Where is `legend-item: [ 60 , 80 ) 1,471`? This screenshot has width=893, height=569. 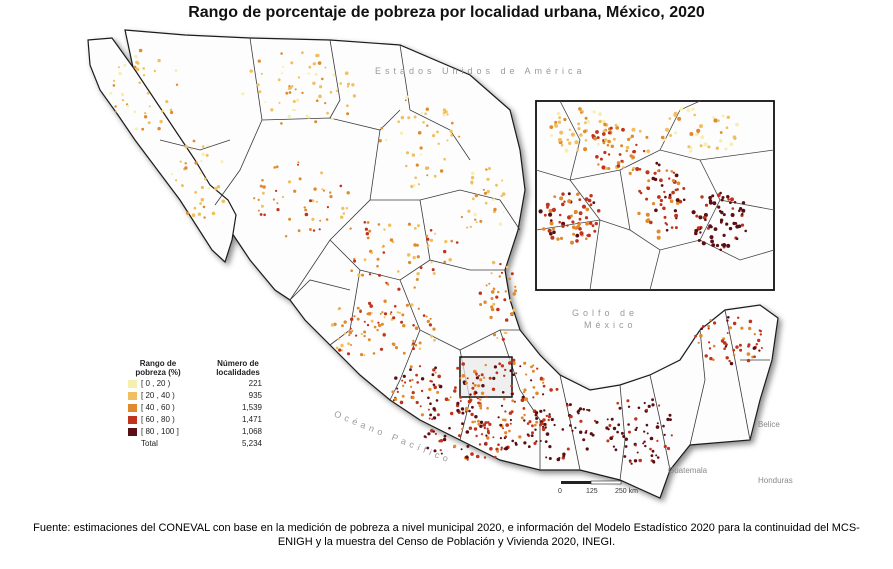 legend-item: [ 60 , 80 ) 1,471 is located at coordinates (198, 420).